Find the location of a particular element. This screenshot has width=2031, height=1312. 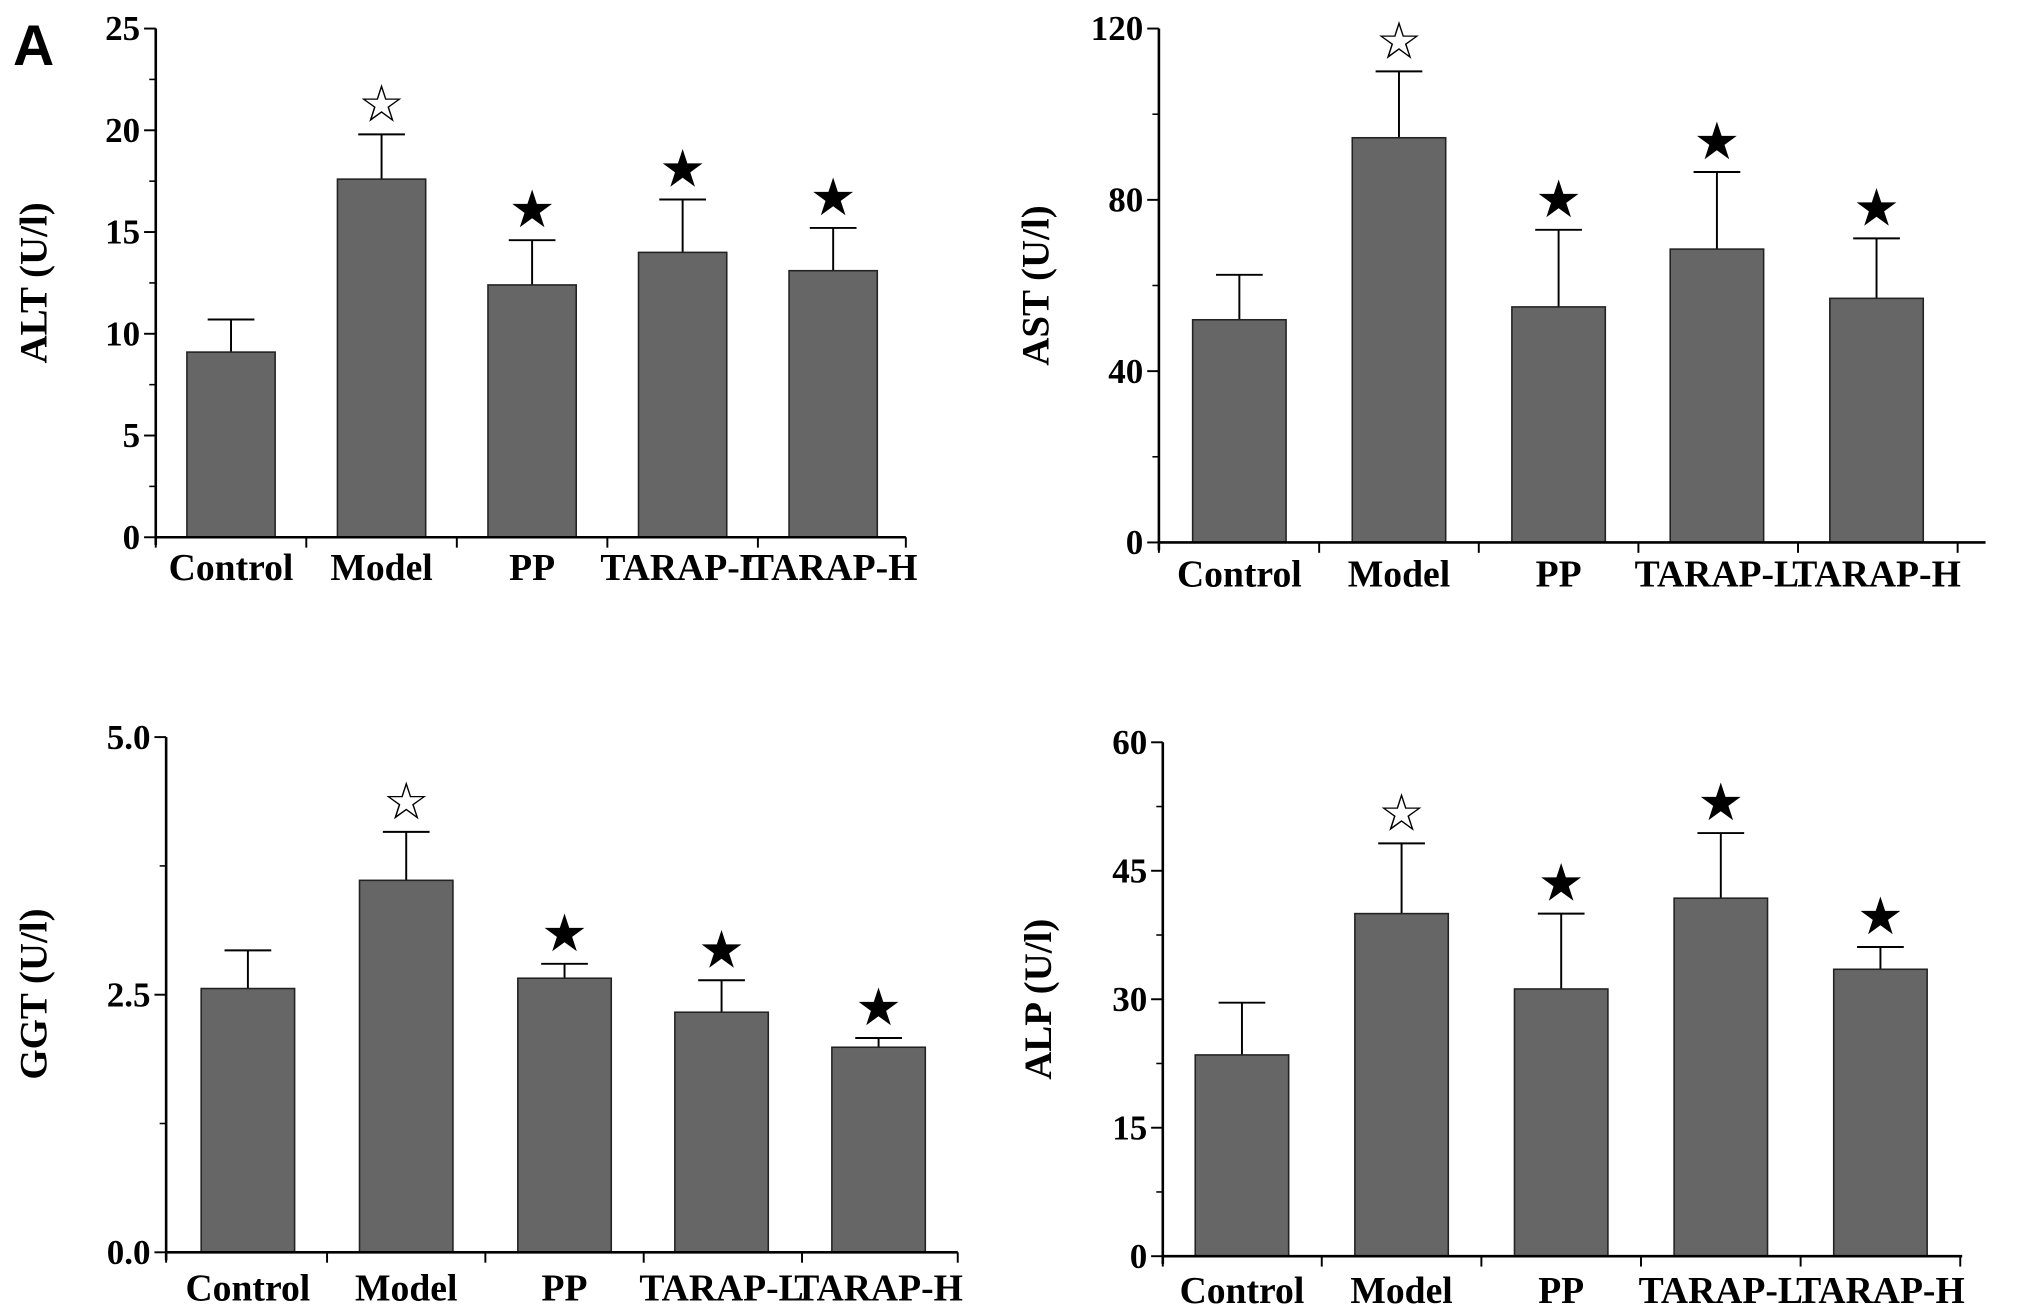

y-axis-label: GGT (U/l) is located at coordinates (34, 993).